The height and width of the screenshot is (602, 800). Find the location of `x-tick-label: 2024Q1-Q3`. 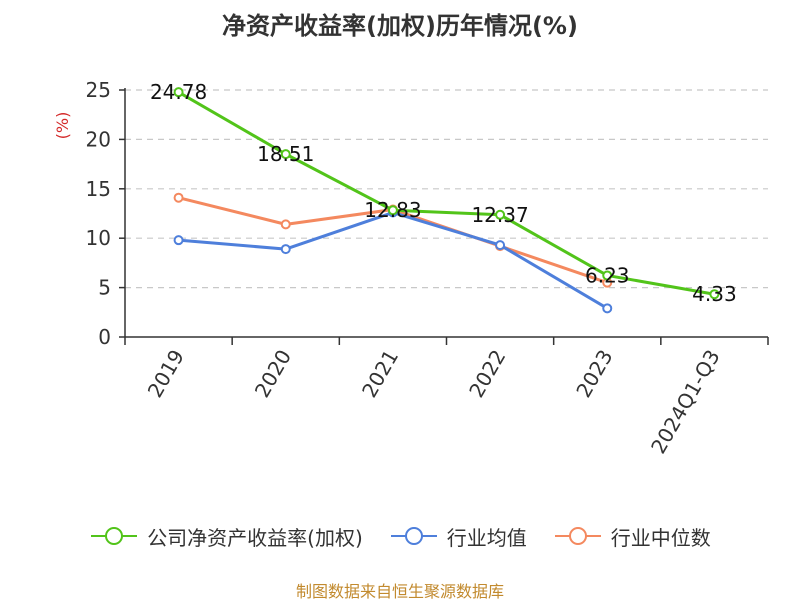

x-tick-label: 2024Q1-Q3 is located at coordinates (685, 402).